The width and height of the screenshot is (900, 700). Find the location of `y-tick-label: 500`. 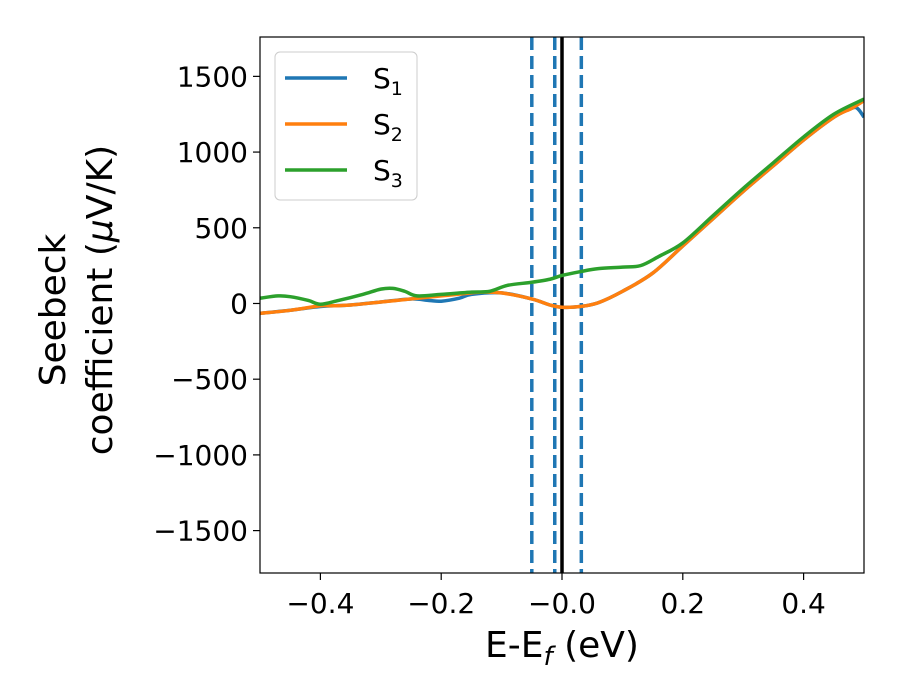

y-tick-label: 500 is located at coordinates (221, 228).